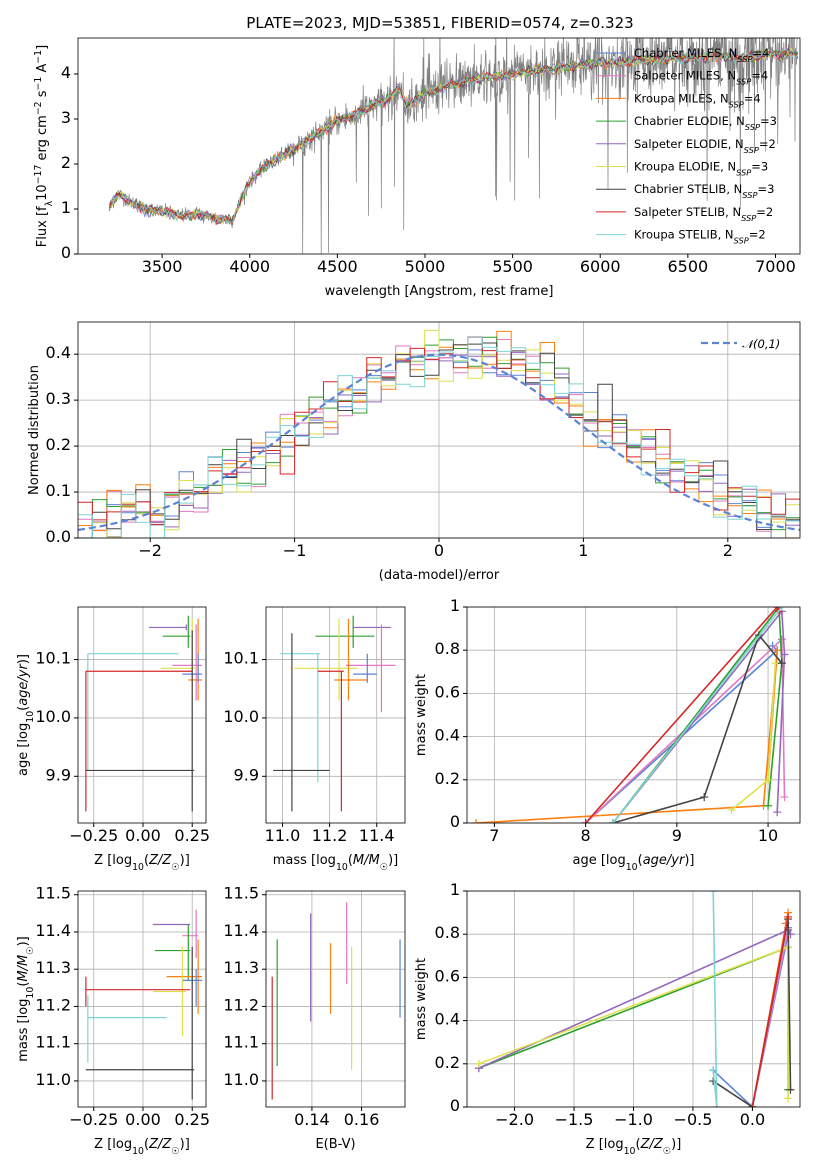 This screenshot has height=1170, width=819. I want to click on y-axis-label: mass weight, so click(421, 999).